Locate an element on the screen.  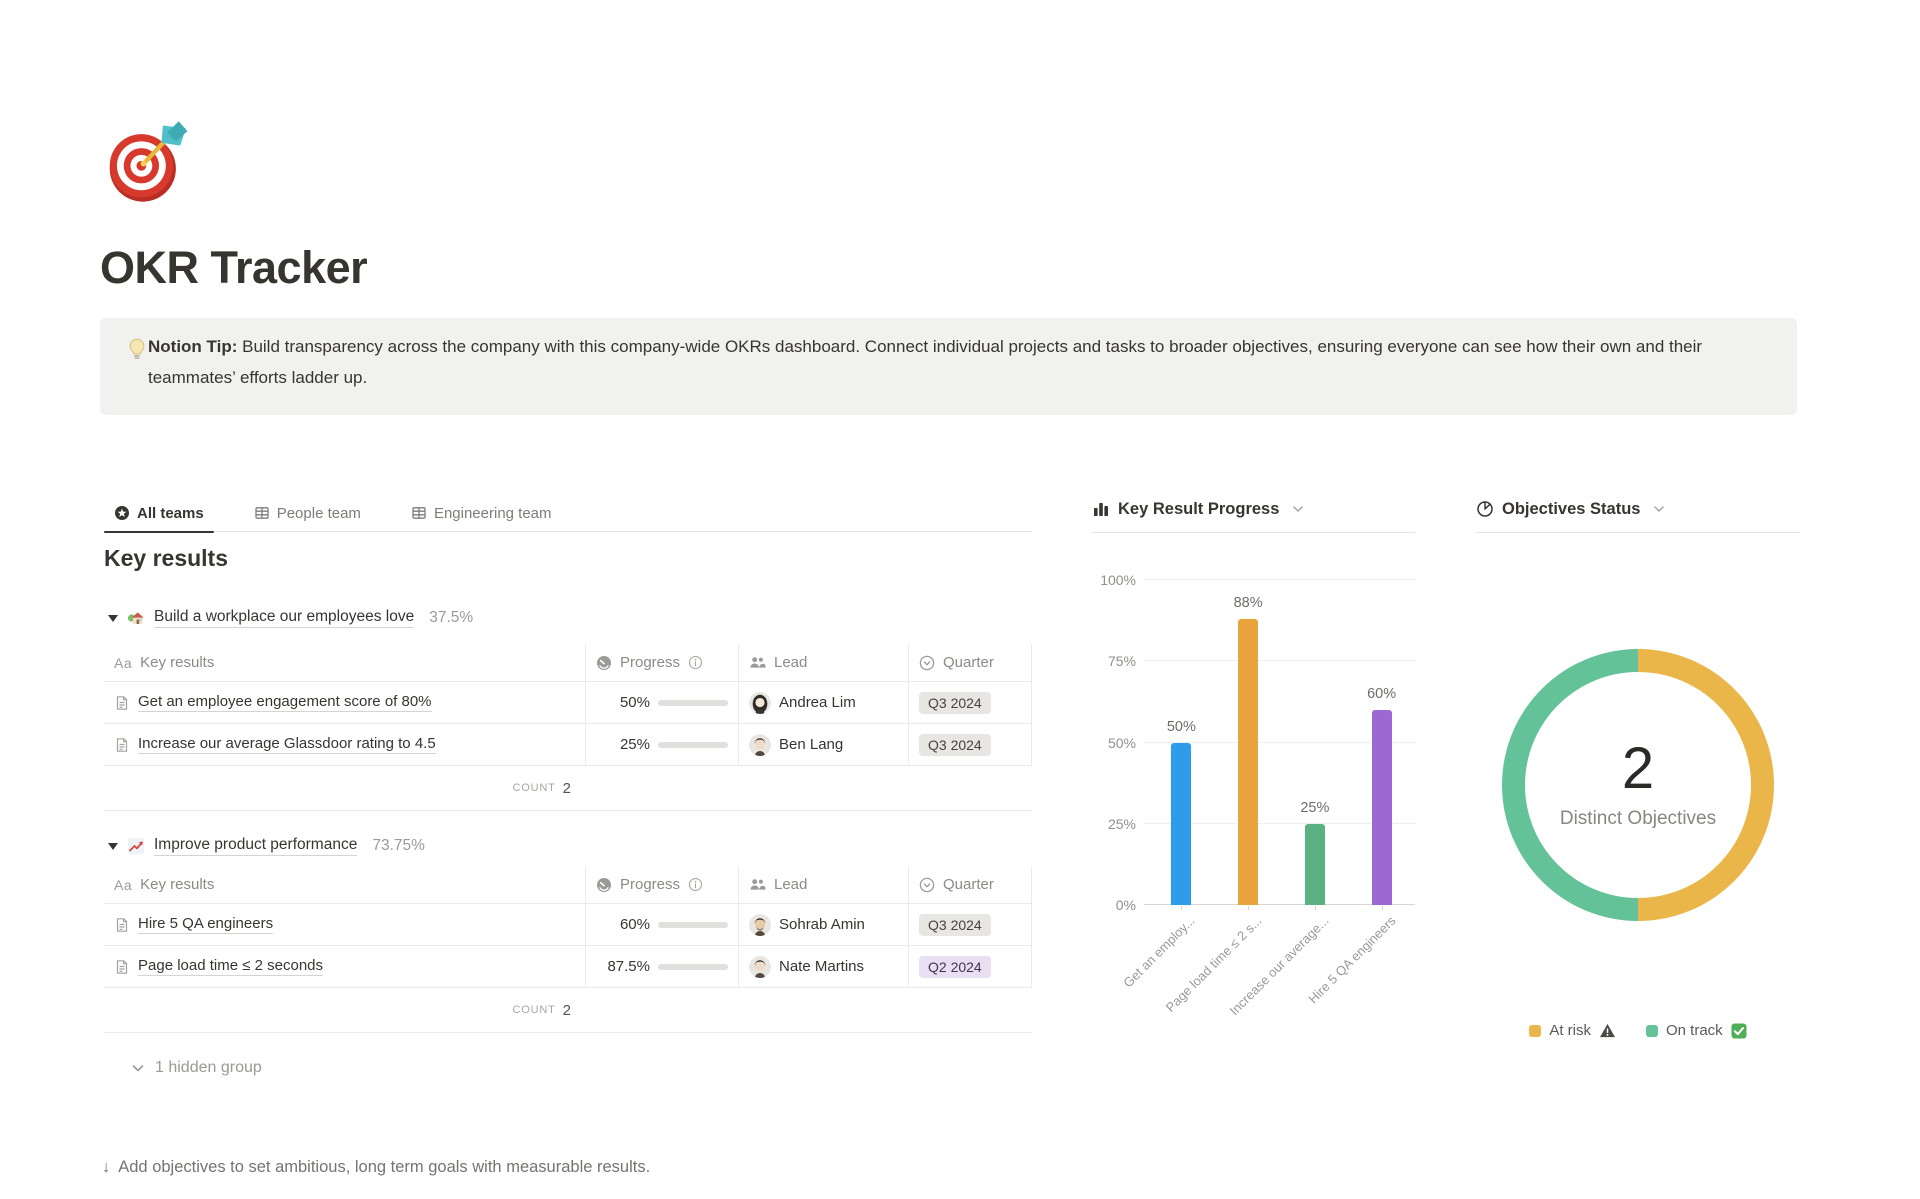
quarter-tag: Q2 2024 is located at coordinates (955, 966).